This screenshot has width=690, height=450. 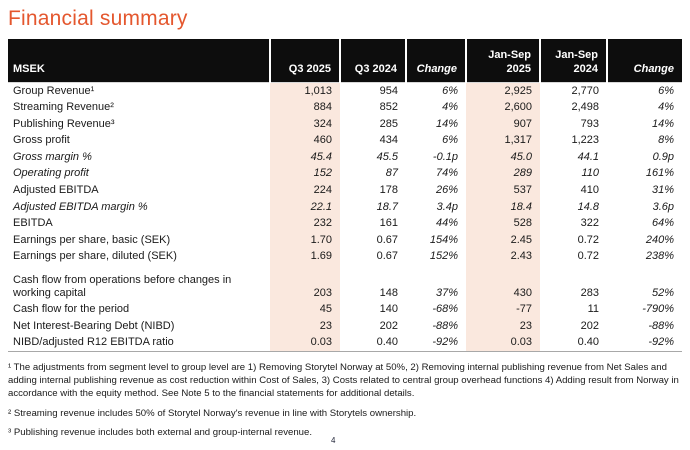 I want to click on cell-value: 410, so click(x=589, y=190).